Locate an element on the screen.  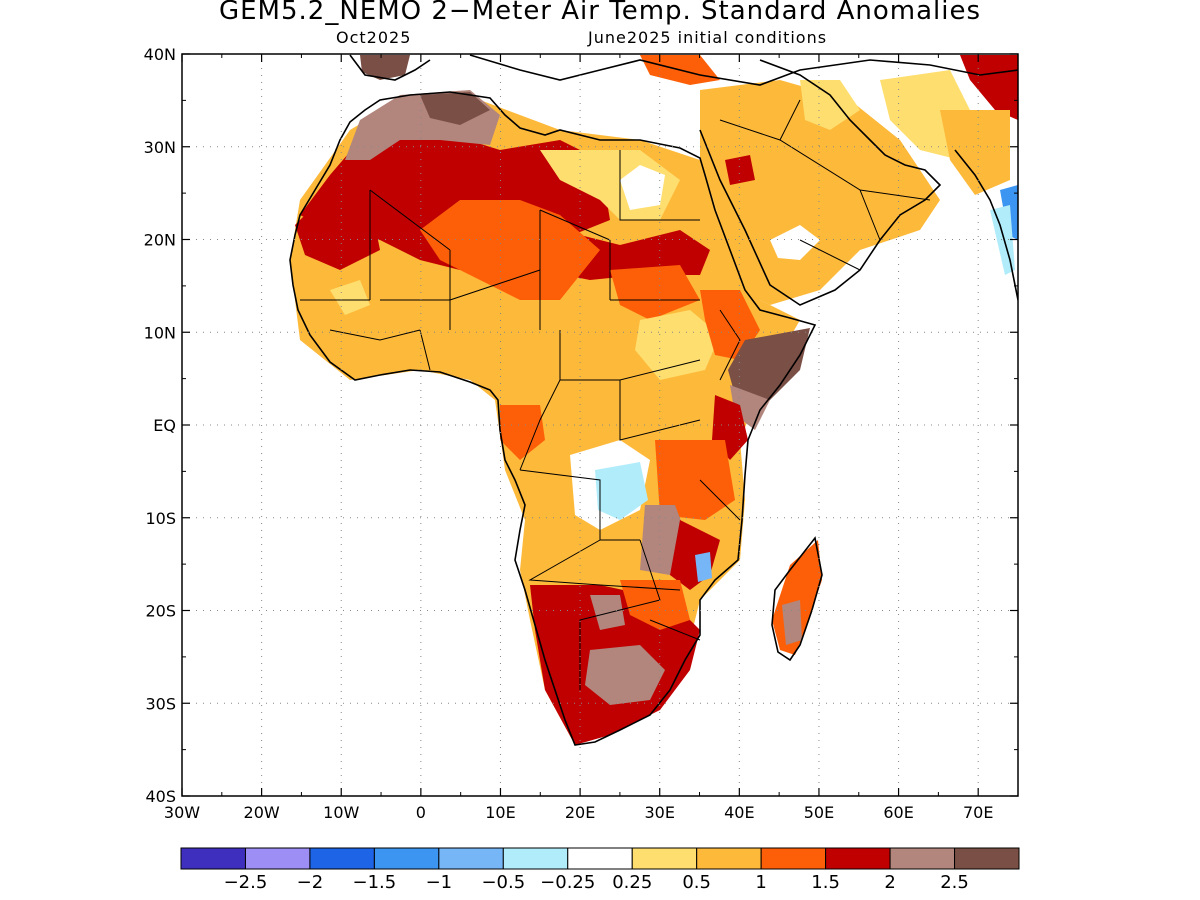
colorbar: −2.5 −2 −1.5 −1 −0.5 −0.25 0.25 0.5 1 1.5 2 2.5 is located at coordinates (600, 870).